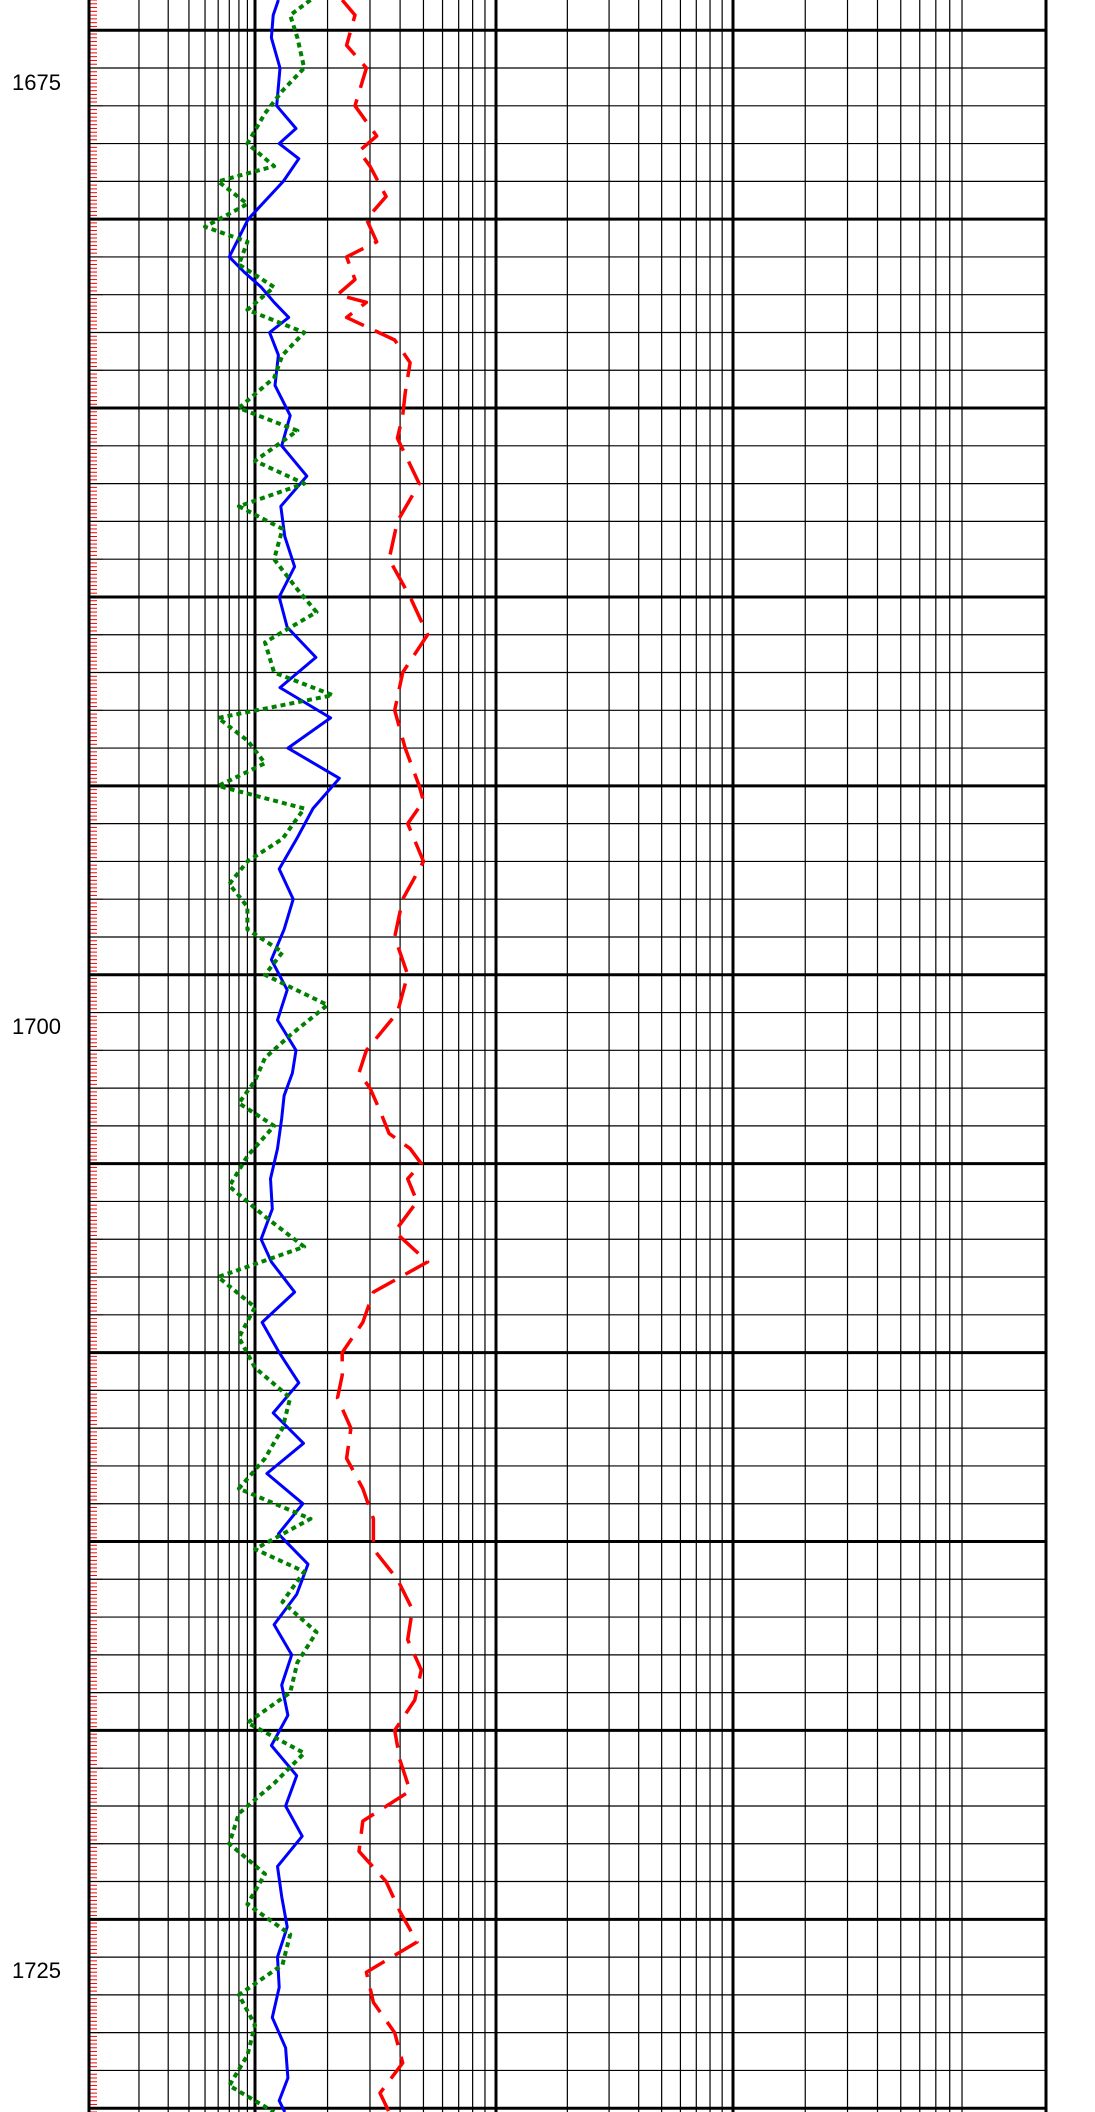 This screenshot has height=2112, width=1095. What do you see at coordinates (284, 1056) in the screenshot?
I see `series-line-series_blue` at bounding box center [284, 1056].